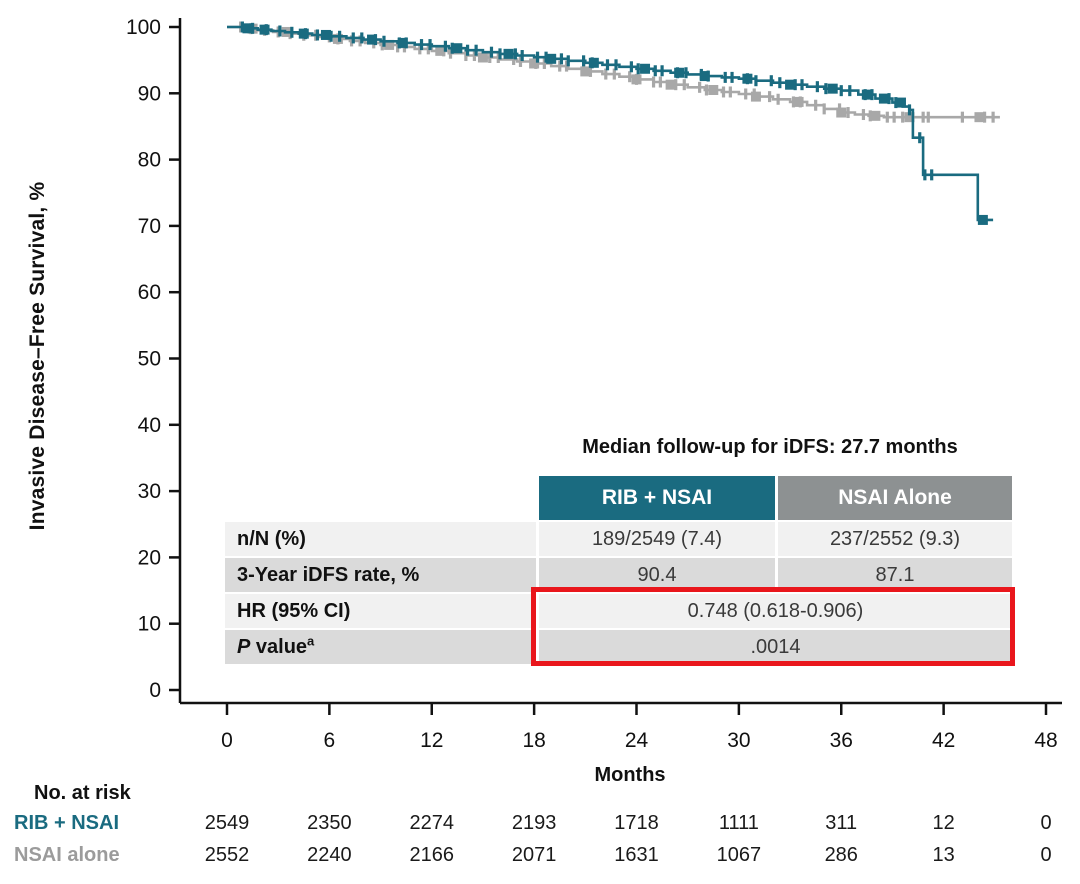  What do you see at coordinates (149, 624) in the screenshot?
I see `y-tick-label: 10` at bounding box center [149, 624].